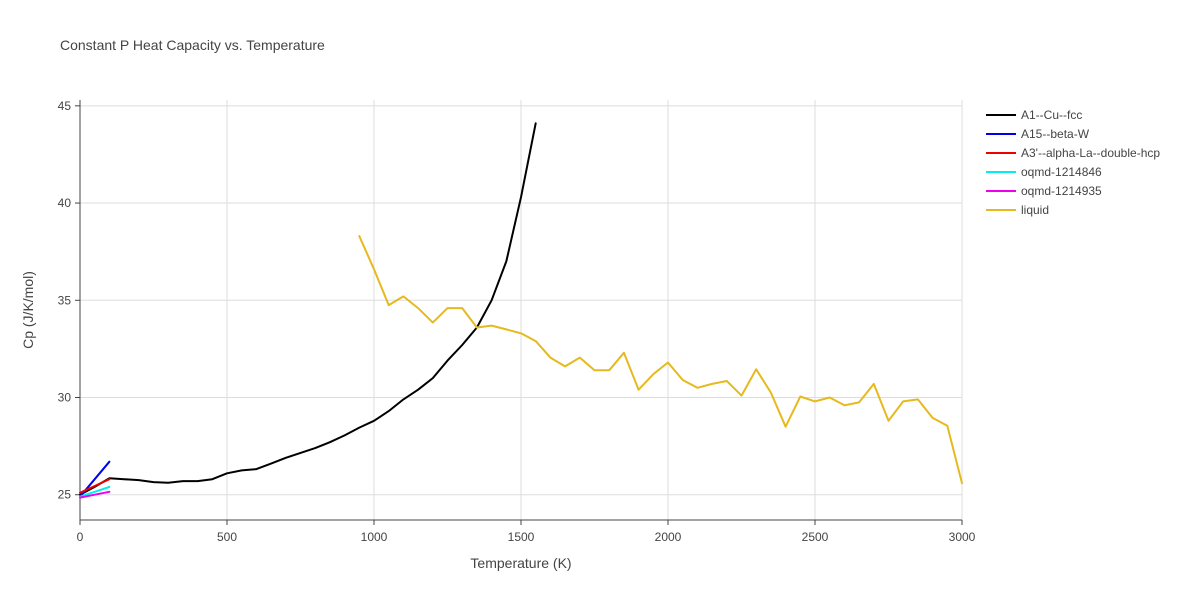 The height and width of the screenshot is (600, 1200). What do you see at coordinates (520, 563) in the screenshot?
I see `x-axis-title: Temperature (K)` at bounding box center [520, 563].